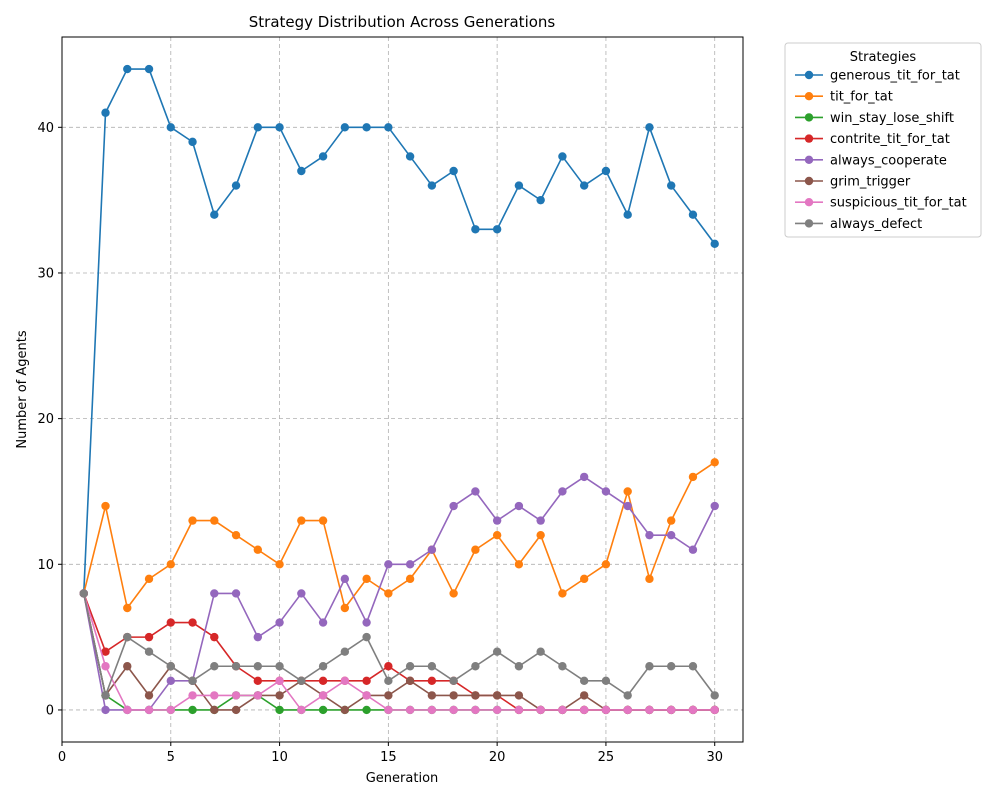 The height and width of the screenshot is (800, 1000). What do you see at coordinates (871, 160) in the screenshot?
I see `legend-item: always_cooperate` at bounding box center [871, 160].